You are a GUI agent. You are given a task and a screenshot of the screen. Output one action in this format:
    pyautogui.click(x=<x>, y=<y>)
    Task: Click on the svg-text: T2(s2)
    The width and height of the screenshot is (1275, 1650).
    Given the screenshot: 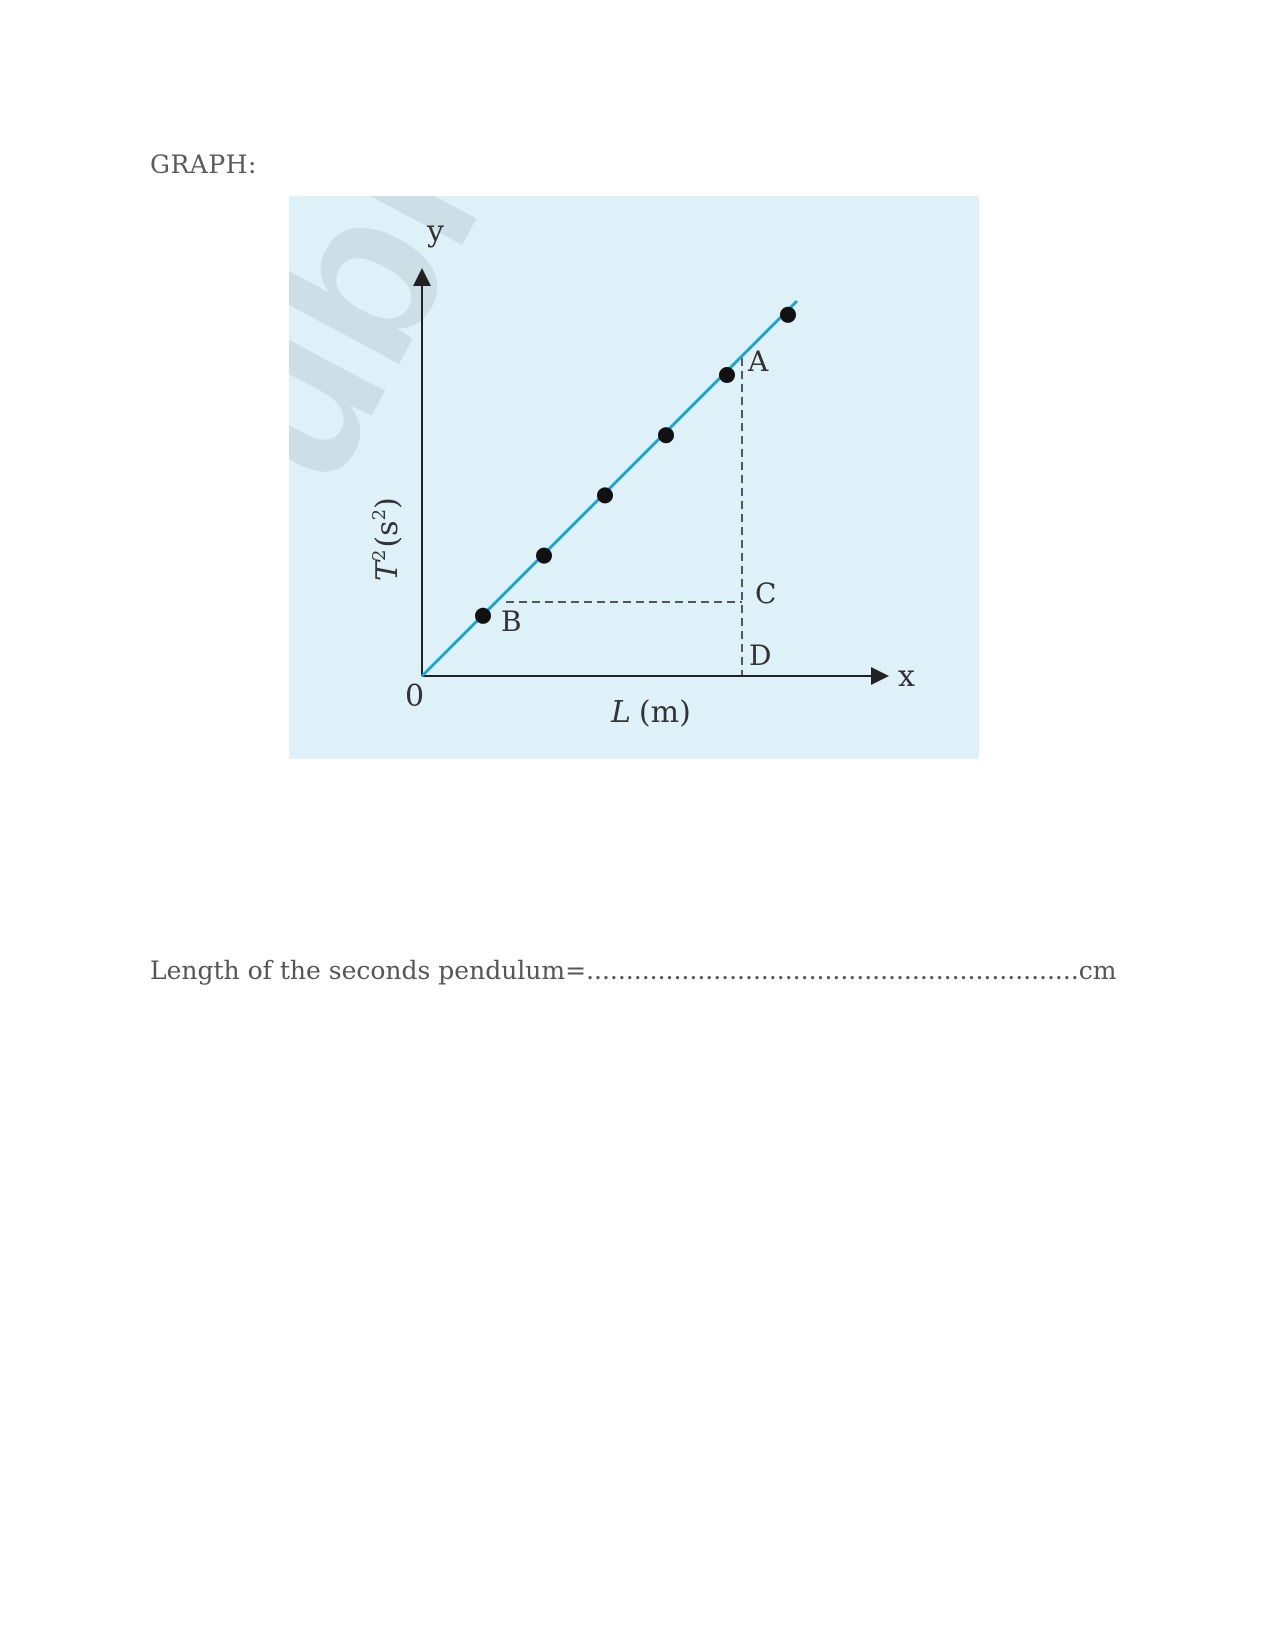 What is the action you would take?
    pyautogui.click(x=387, y=539)
    